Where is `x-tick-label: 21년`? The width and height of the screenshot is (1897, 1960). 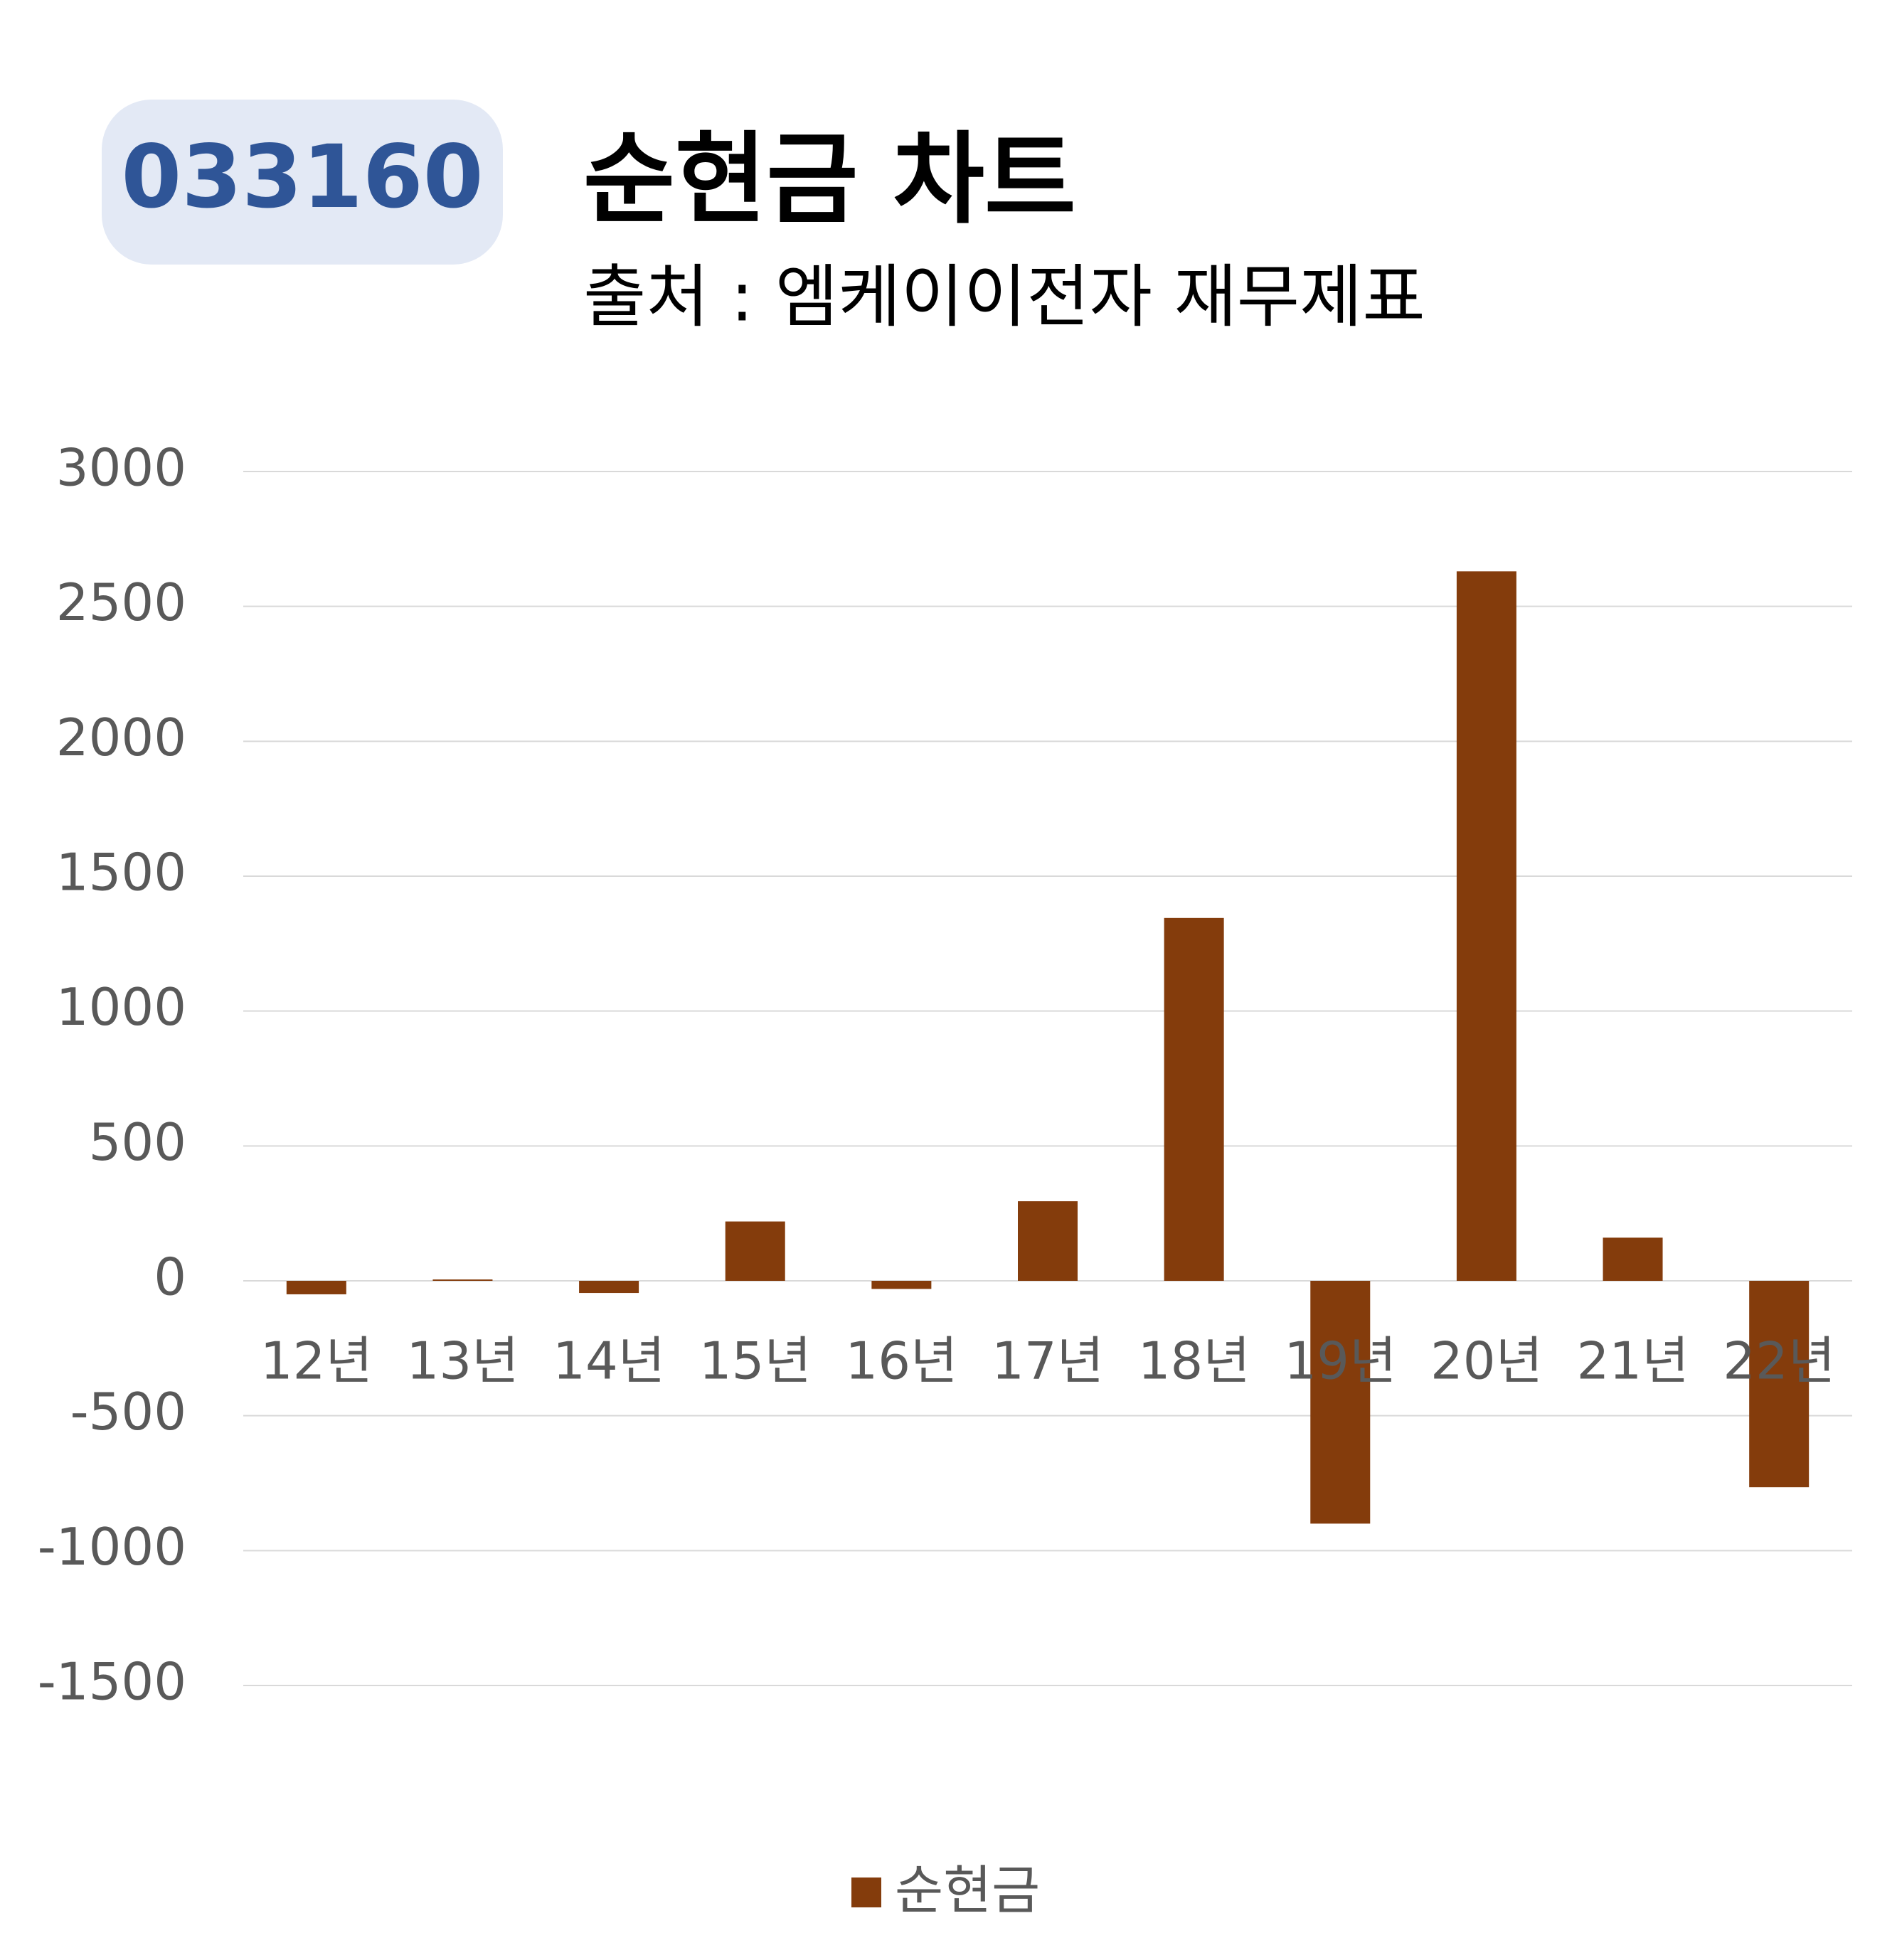
x-tick-label: 21년 is located at coordinates (1633, 1361).